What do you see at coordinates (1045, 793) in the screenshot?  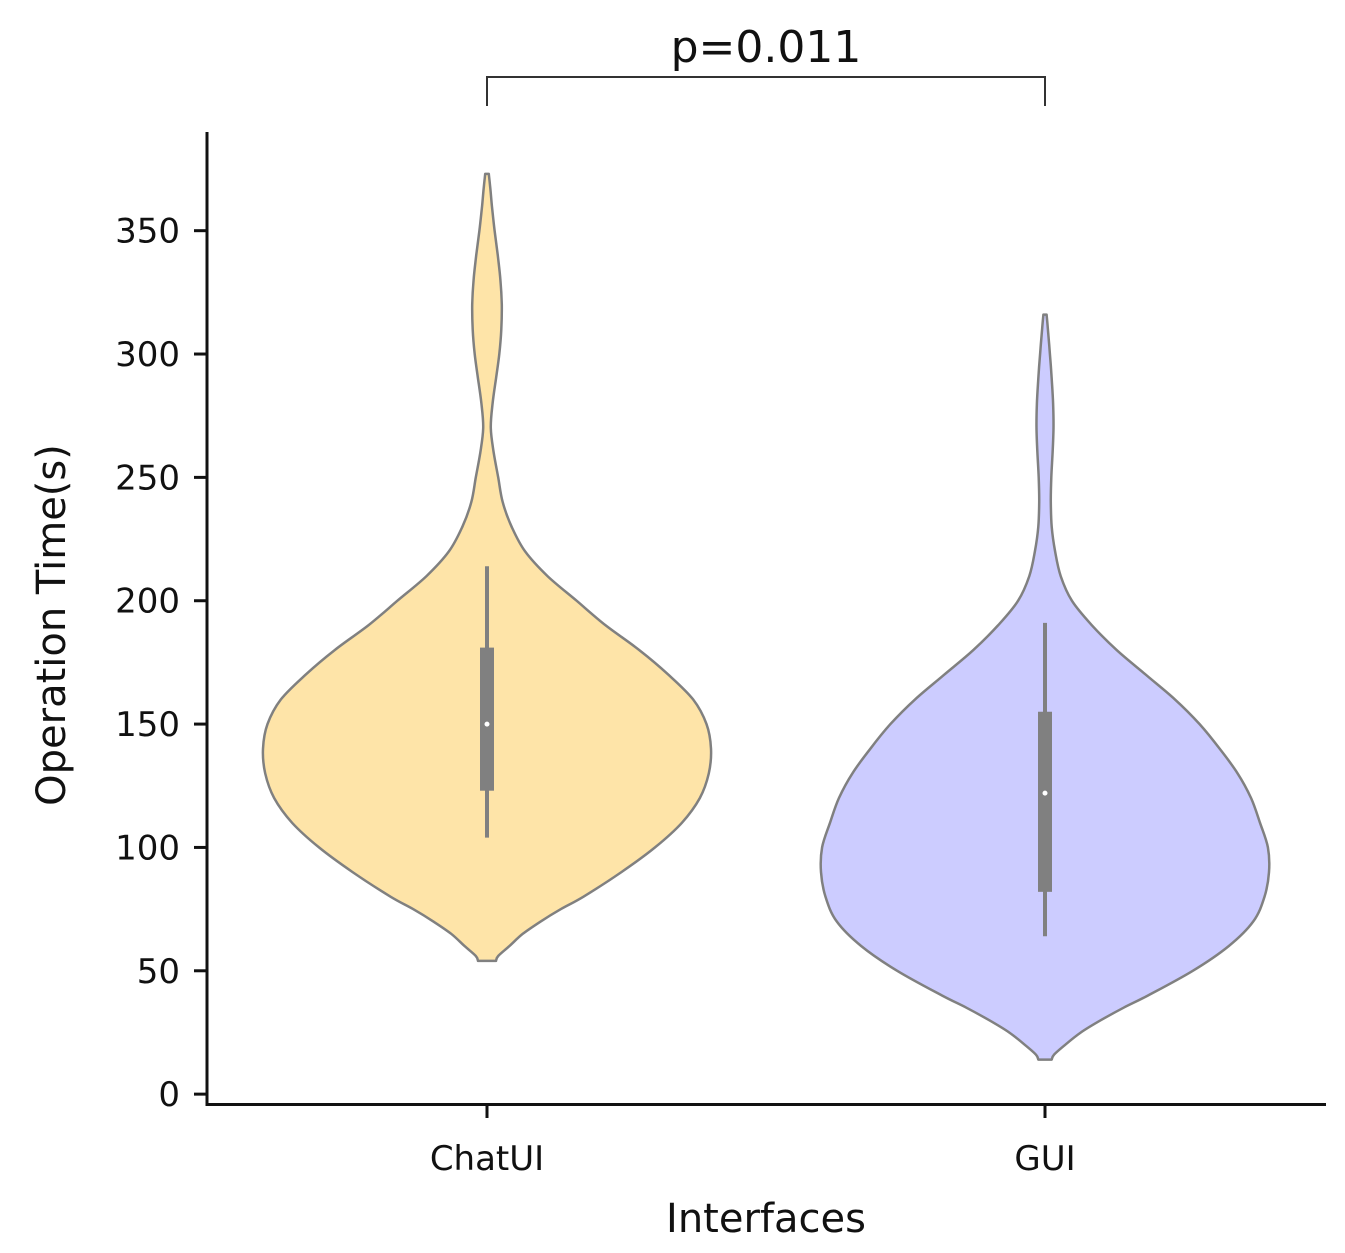 I see `median-marker-gui` at bounding box center [1045, 793].